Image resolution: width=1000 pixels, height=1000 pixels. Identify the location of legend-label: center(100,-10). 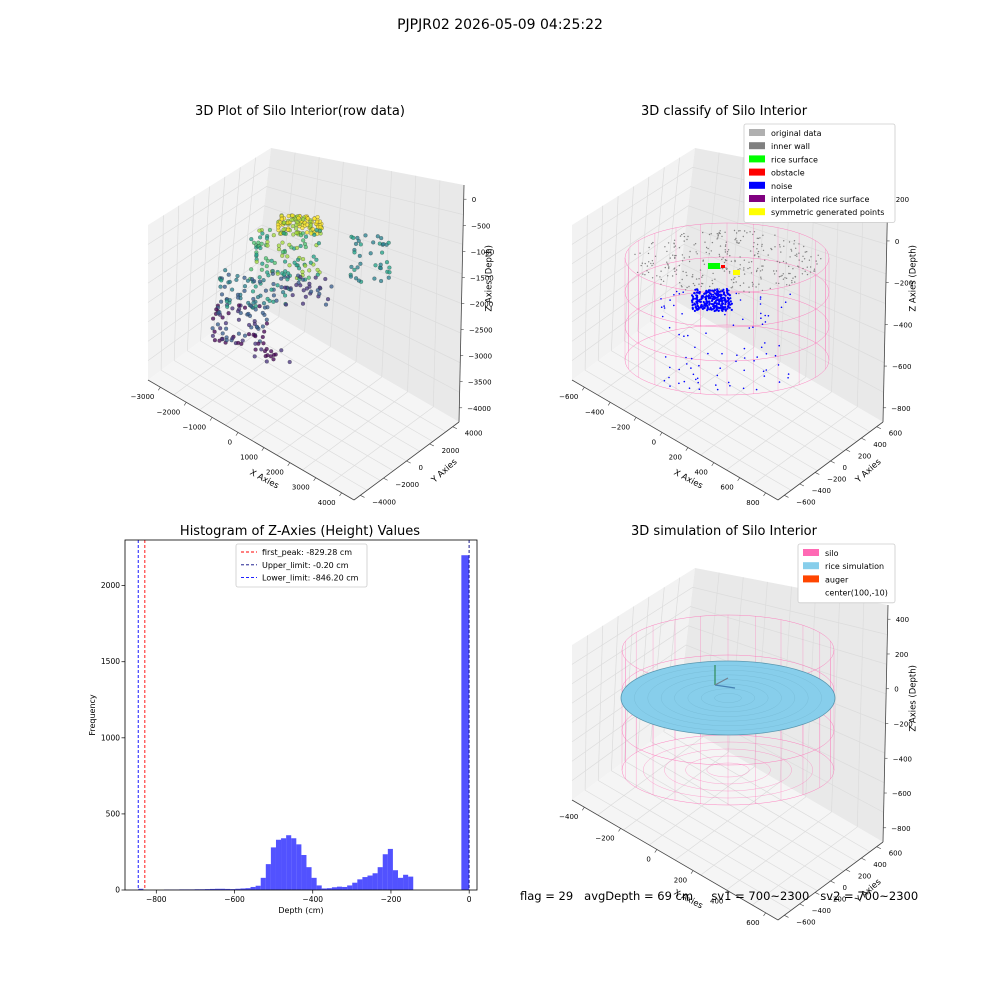
(856, 593).